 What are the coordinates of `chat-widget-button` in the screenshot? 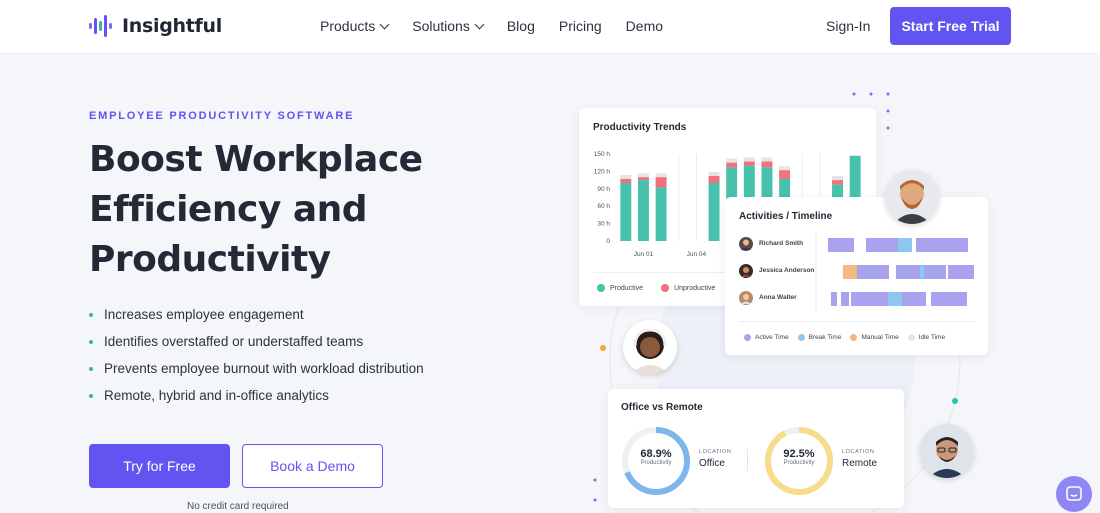 It's located at (1074, 494).